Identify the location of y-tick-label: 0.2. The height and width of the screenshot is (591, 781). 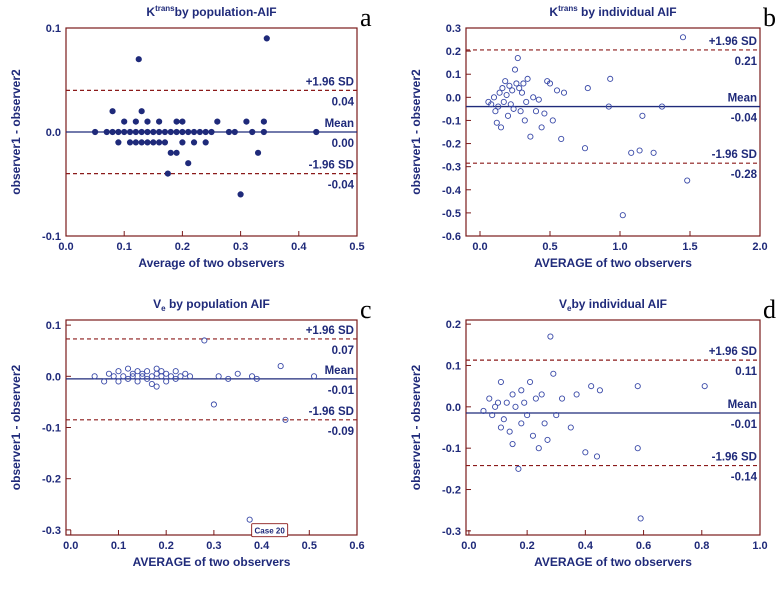
(453, 52).